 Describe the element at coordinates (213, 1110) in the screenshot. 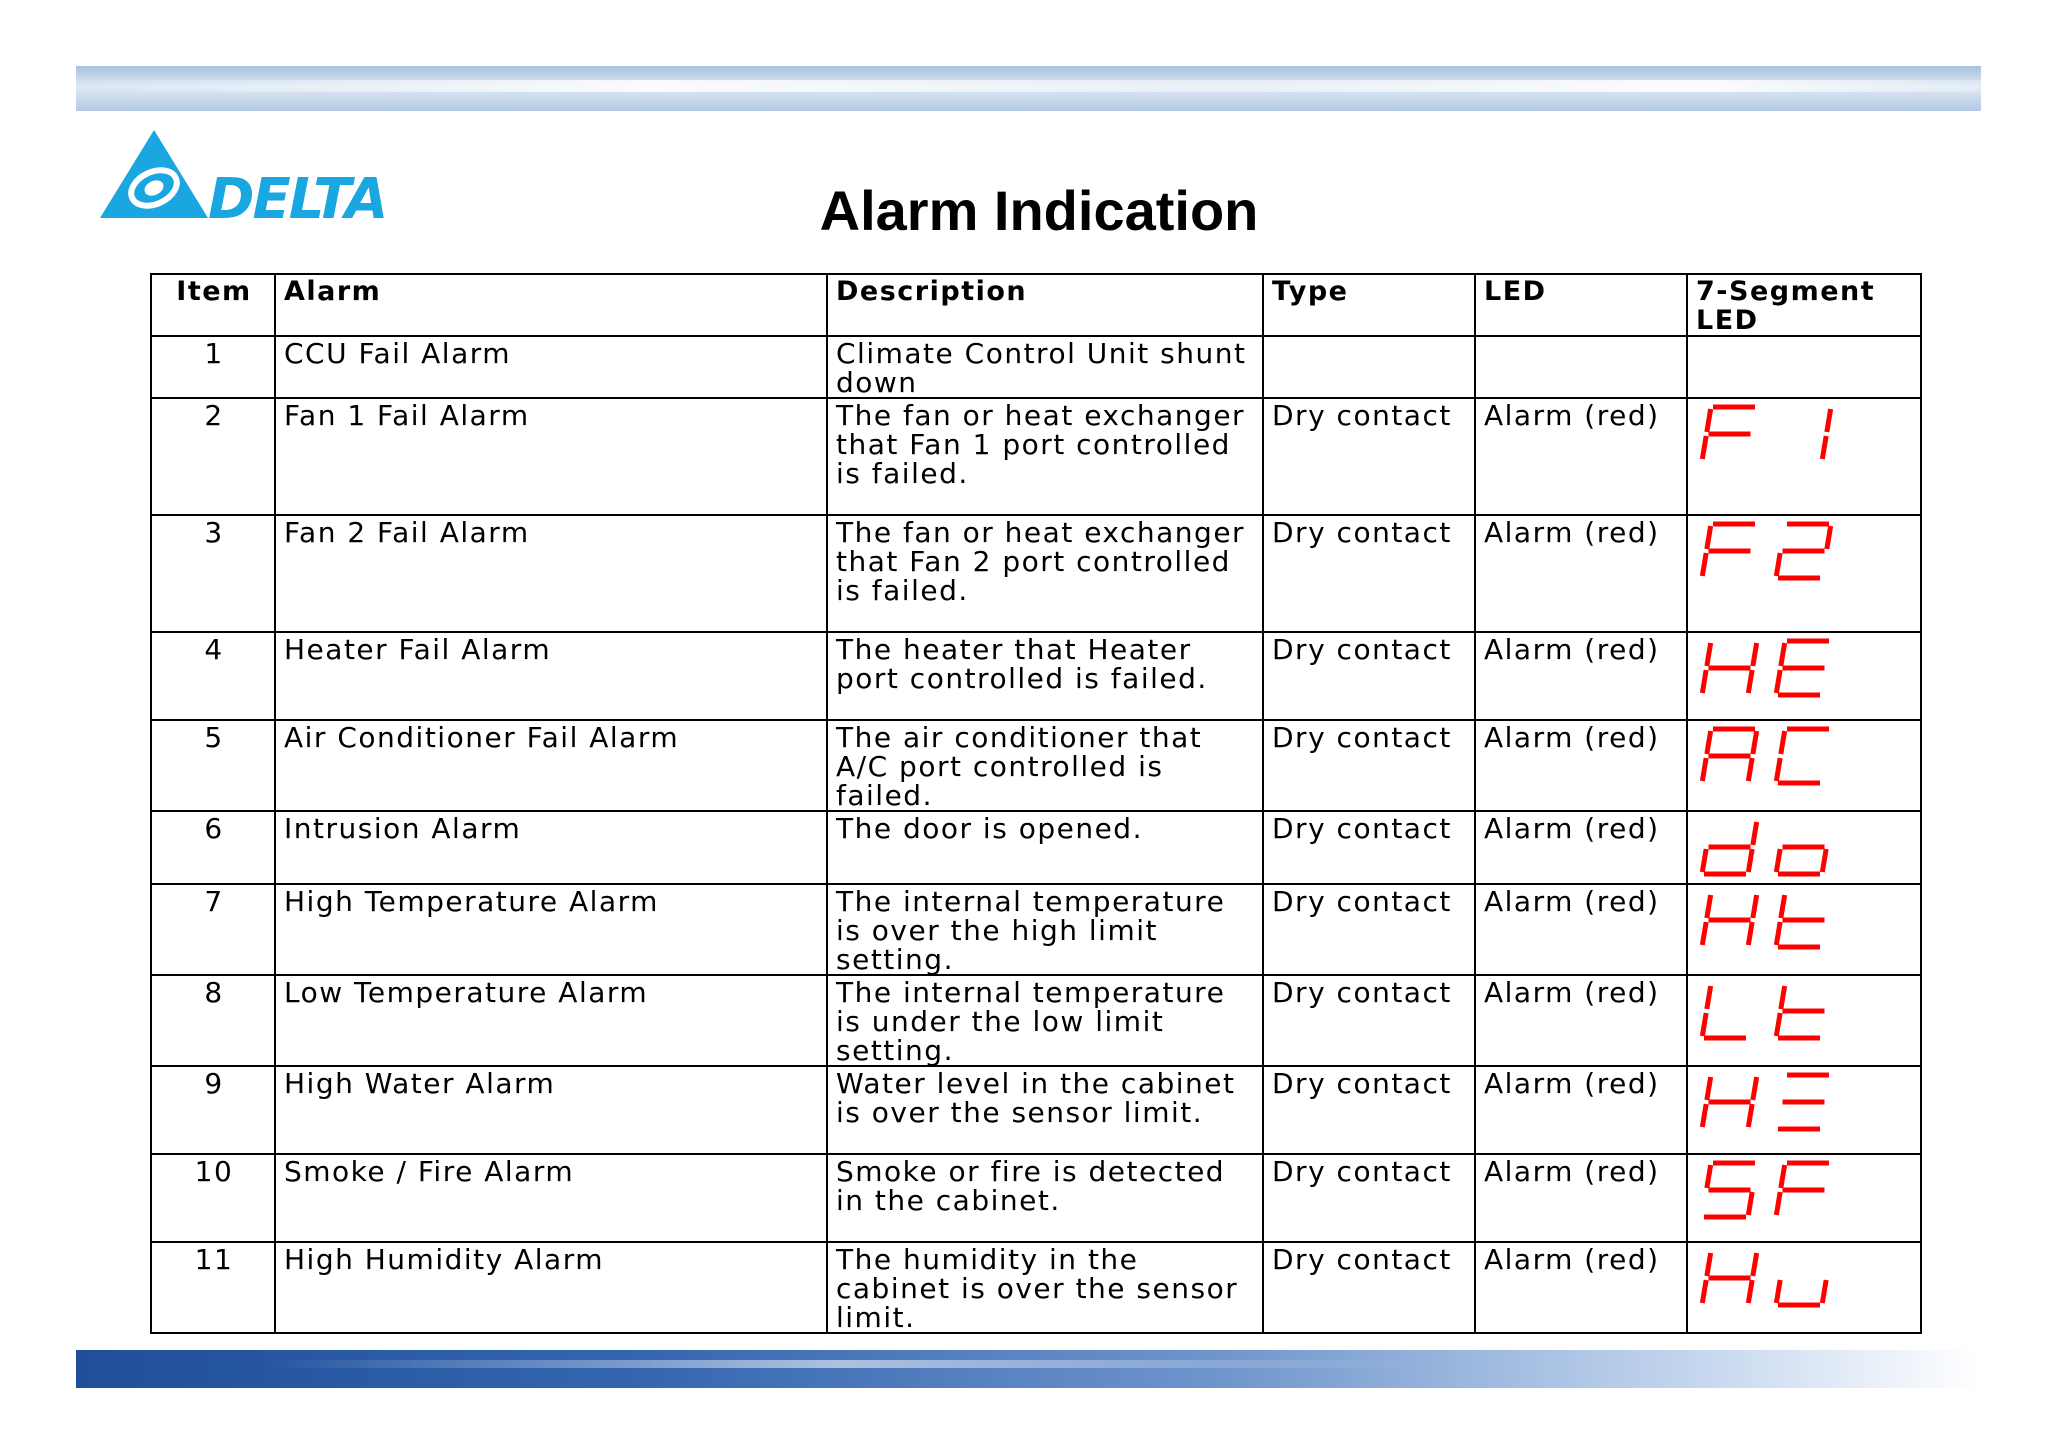

I see `row-item: 9` at that location.